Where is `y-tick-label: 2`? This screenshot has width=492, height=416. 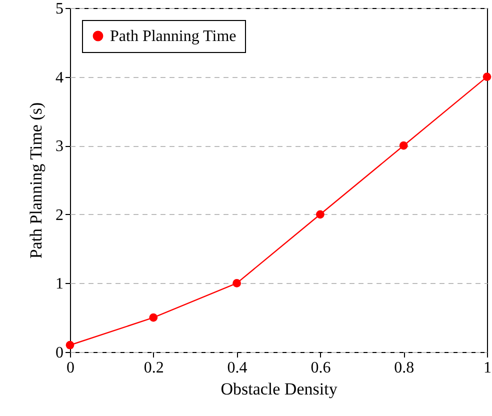 y-tick-label: 2 is located at coordinates (60, 215).